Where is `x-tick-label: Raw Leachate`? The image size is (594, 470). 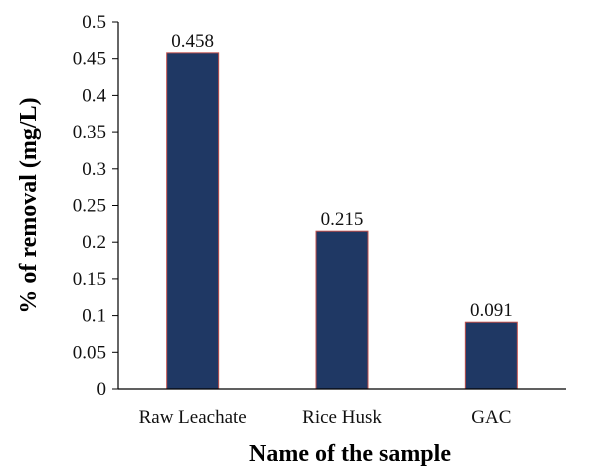
x-tick-label: Raw Leachate is located at coordinates (193, 417).